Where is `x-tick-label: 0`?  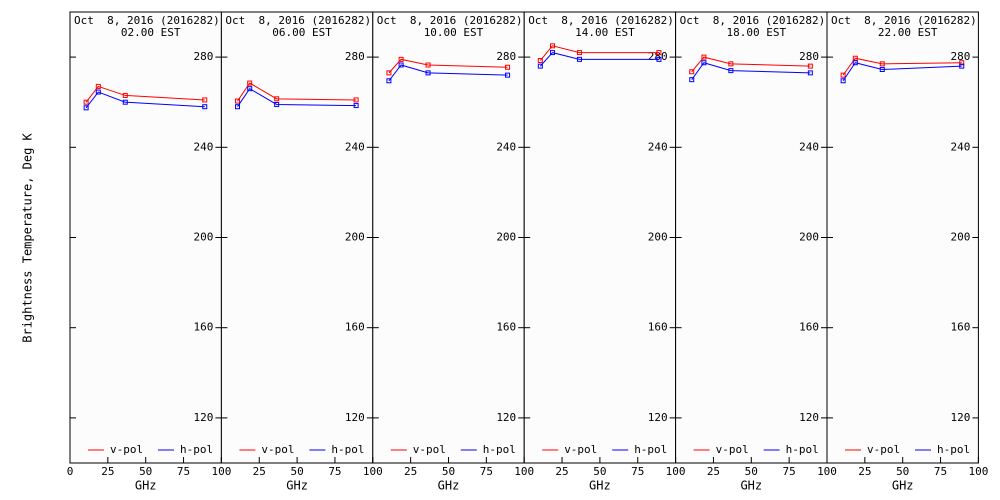 x-tick-label: 0 is located at coordinates (70, 471).